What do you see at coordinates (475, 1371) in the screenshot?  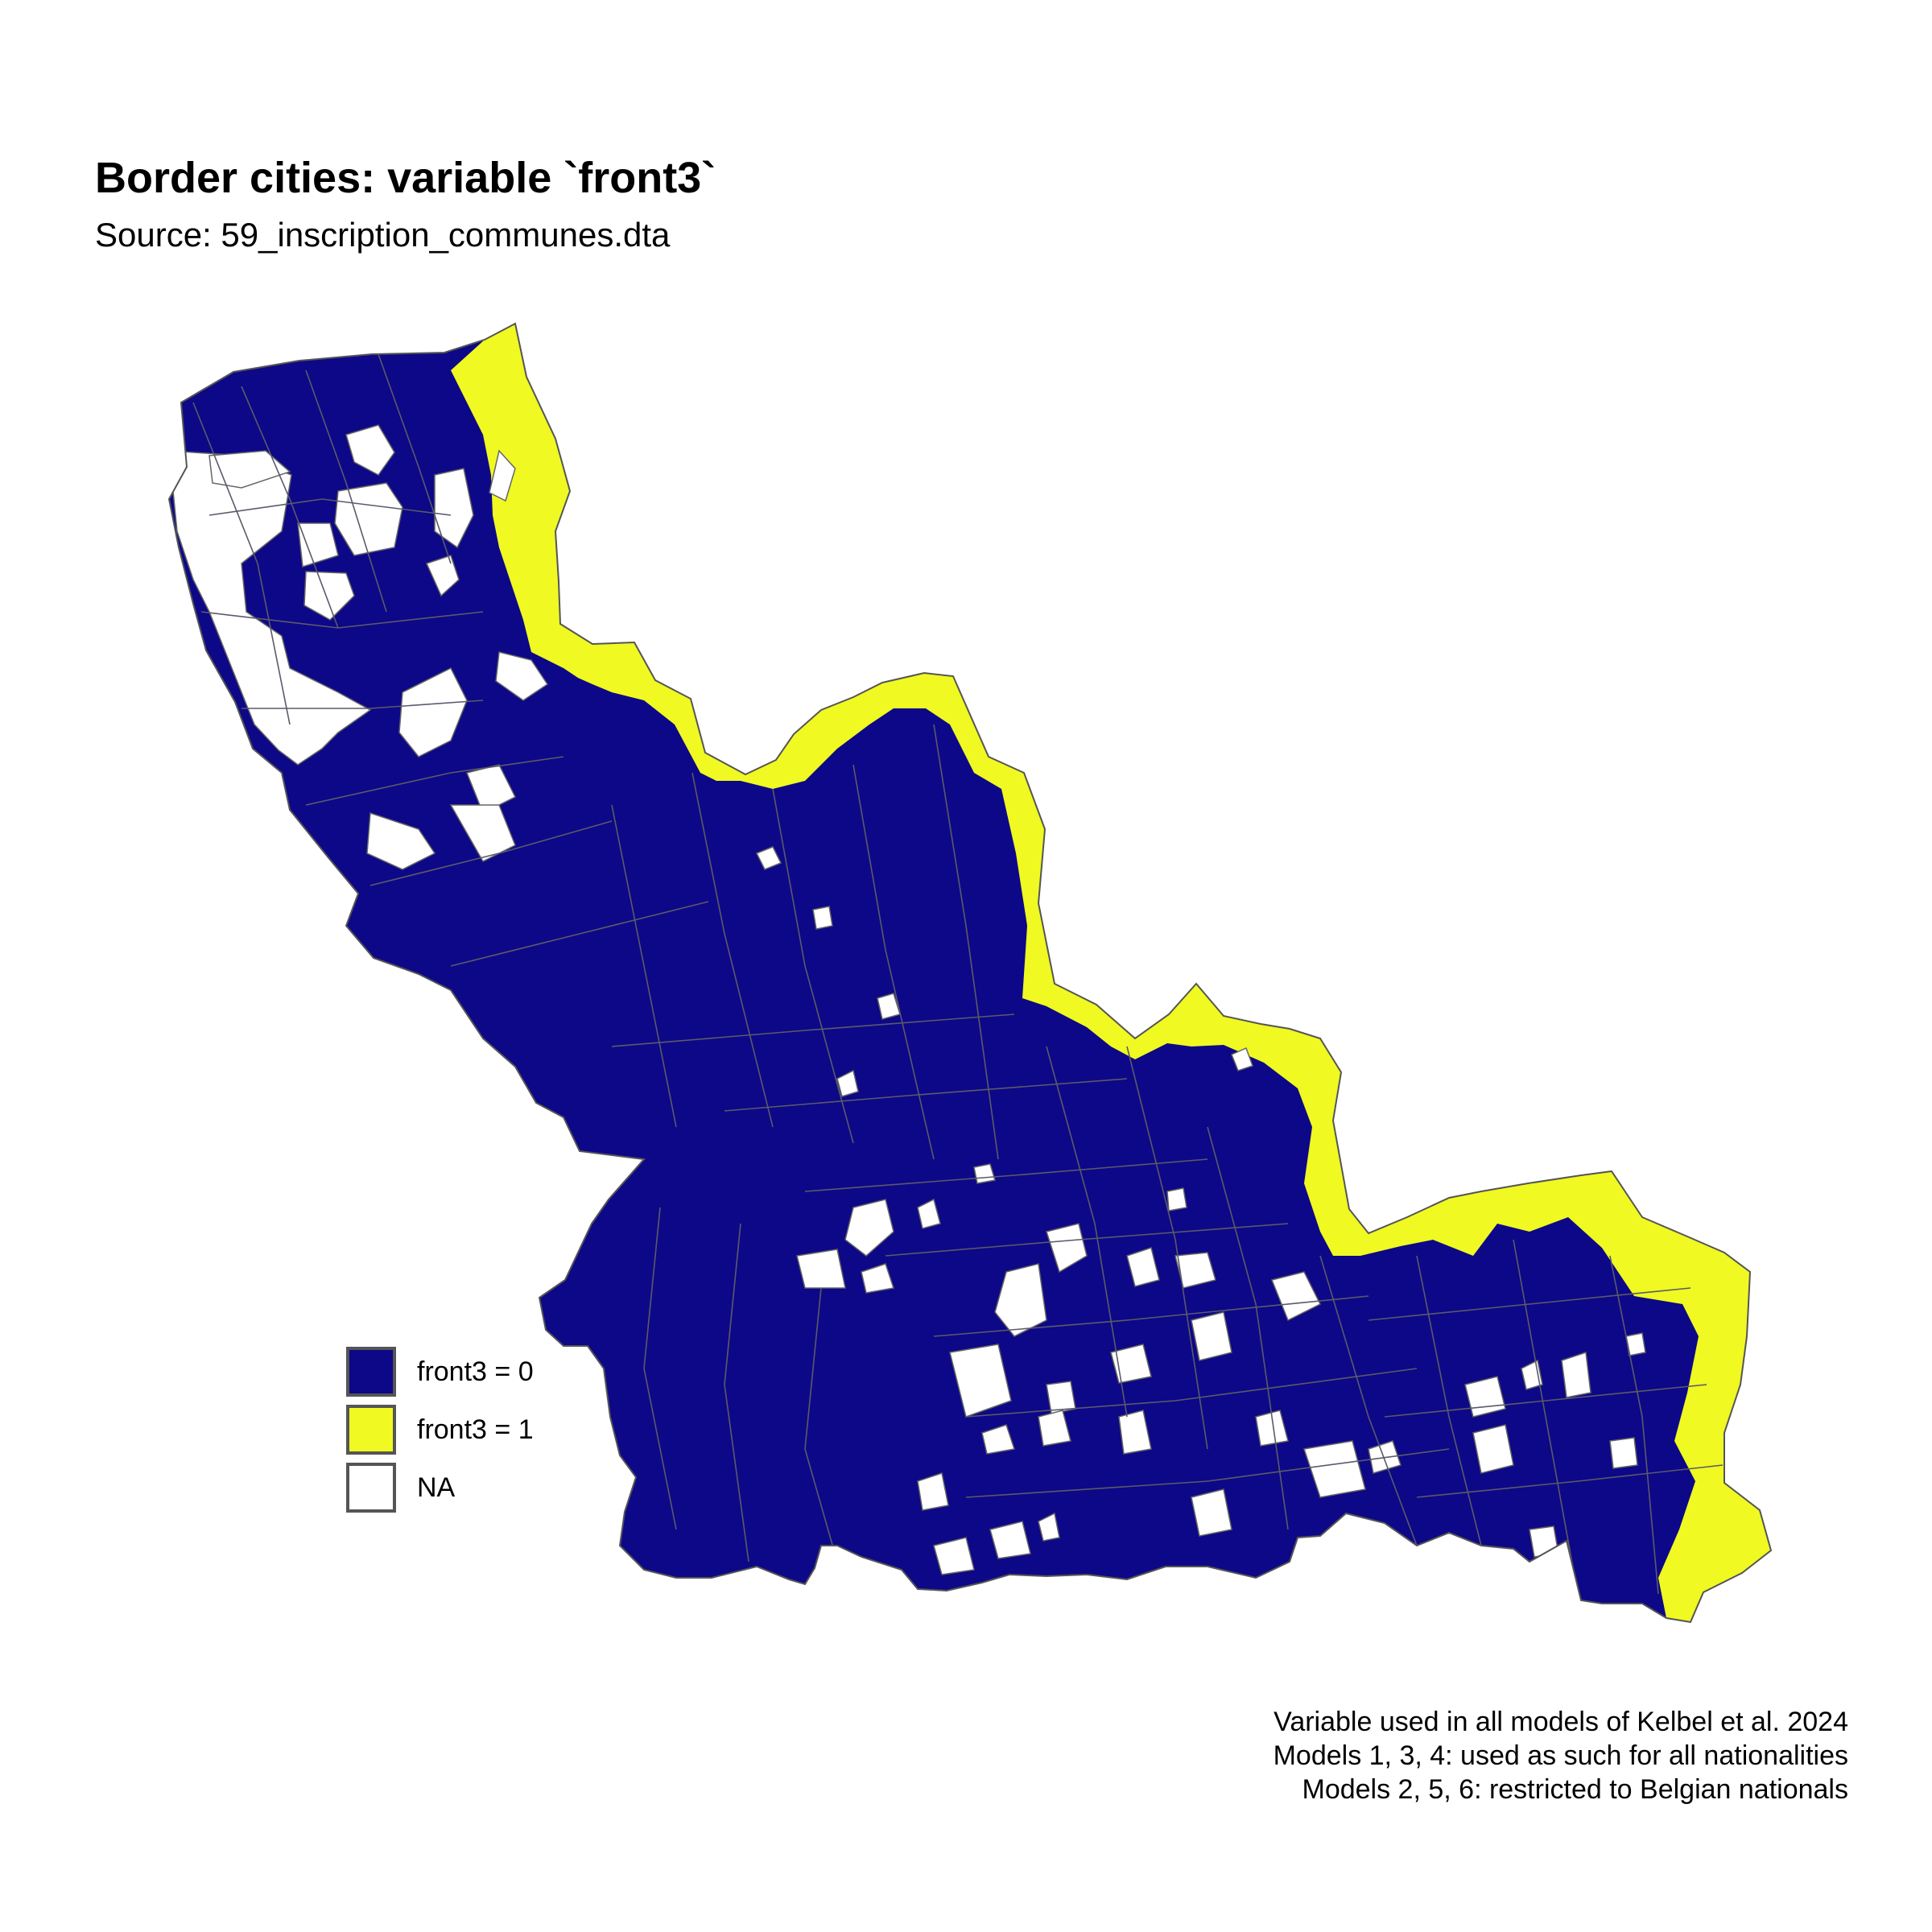 I see `legend-label-front3-0: front3 = 0` at bounding box center [475, 1371].